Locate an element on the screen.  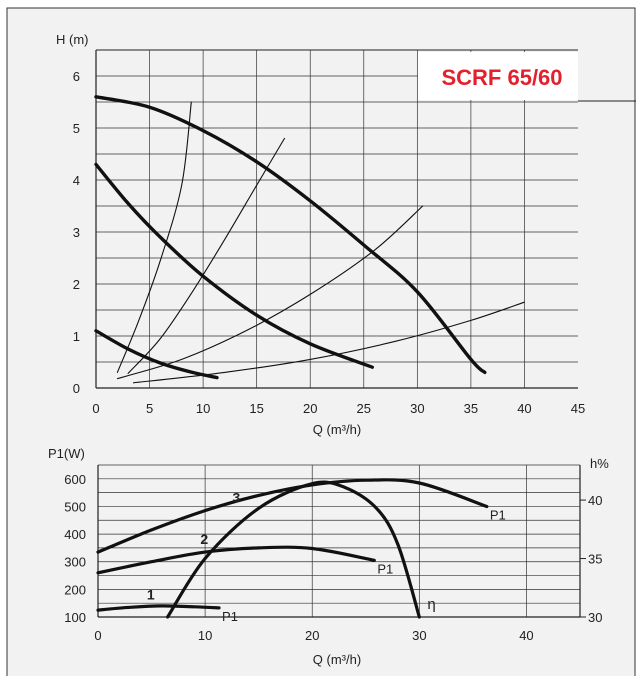
y-tick-label: 2 is located at coordinates (76, 284).